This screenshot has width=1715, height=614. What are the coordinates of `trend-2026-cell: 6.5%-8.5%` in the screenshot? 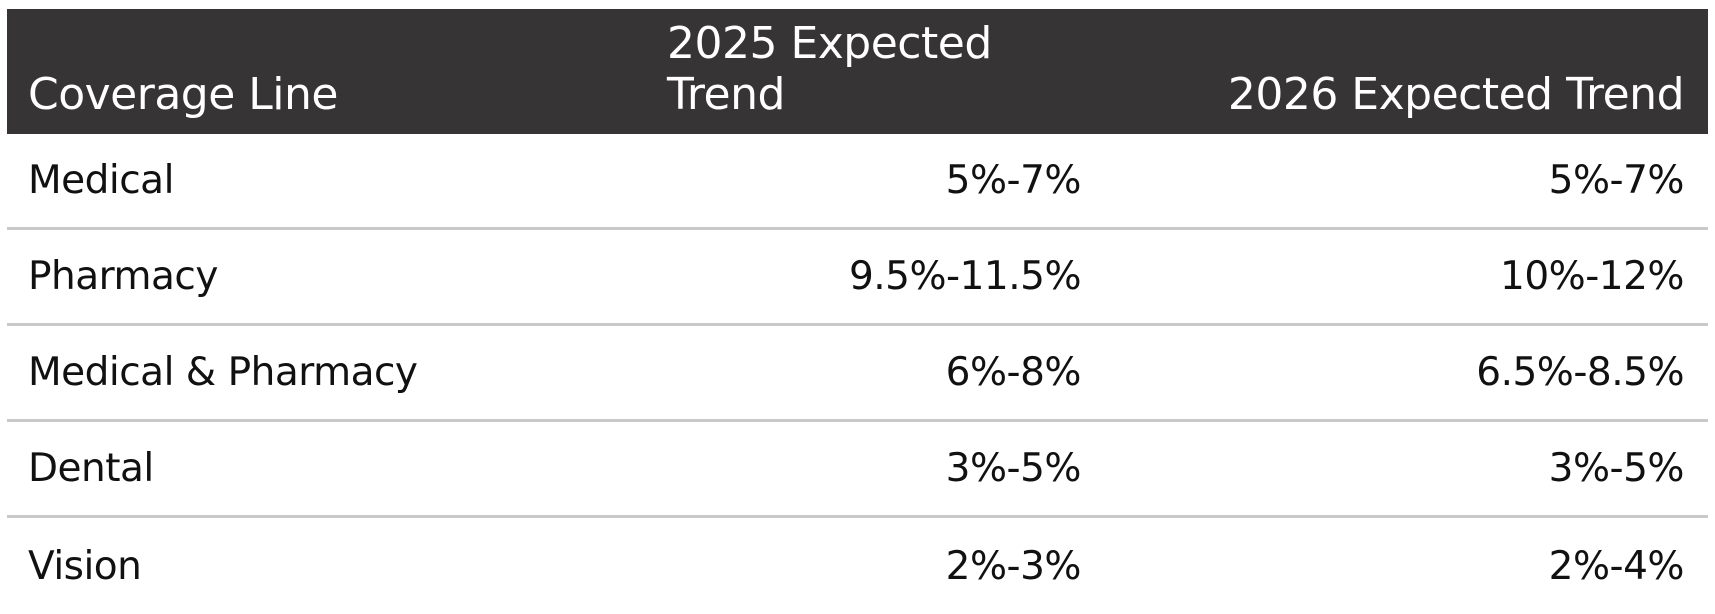 It's located at (1580, 372).